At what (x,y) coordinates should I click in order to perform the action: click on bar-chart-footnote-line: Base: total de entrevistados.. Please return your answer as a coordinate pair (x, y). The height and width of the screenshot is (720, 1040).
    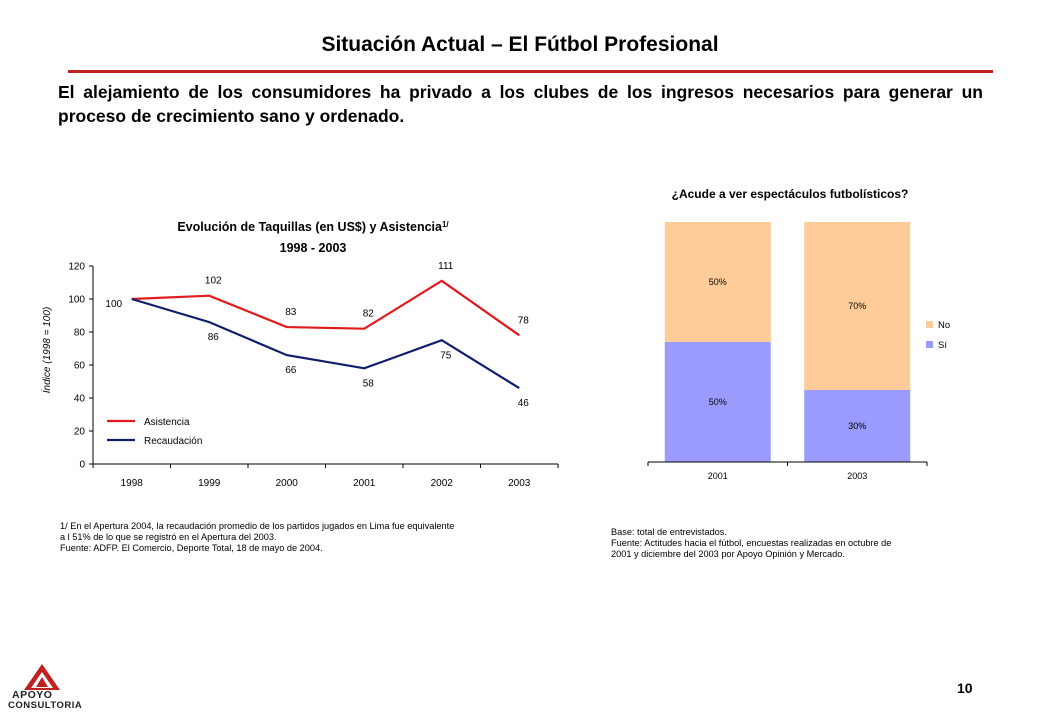
    Looking at the image, I should click on (669, 532).